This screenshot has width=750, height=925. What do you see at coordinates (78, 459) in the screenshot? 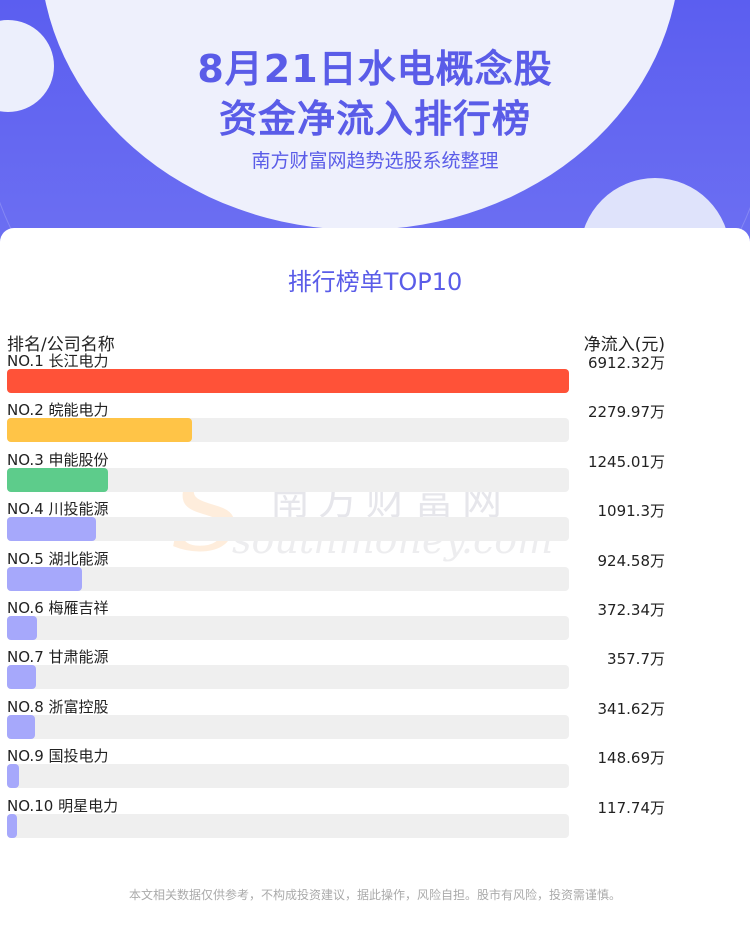
I see `company-name: 申能股份` at bounding box center [78, 459].